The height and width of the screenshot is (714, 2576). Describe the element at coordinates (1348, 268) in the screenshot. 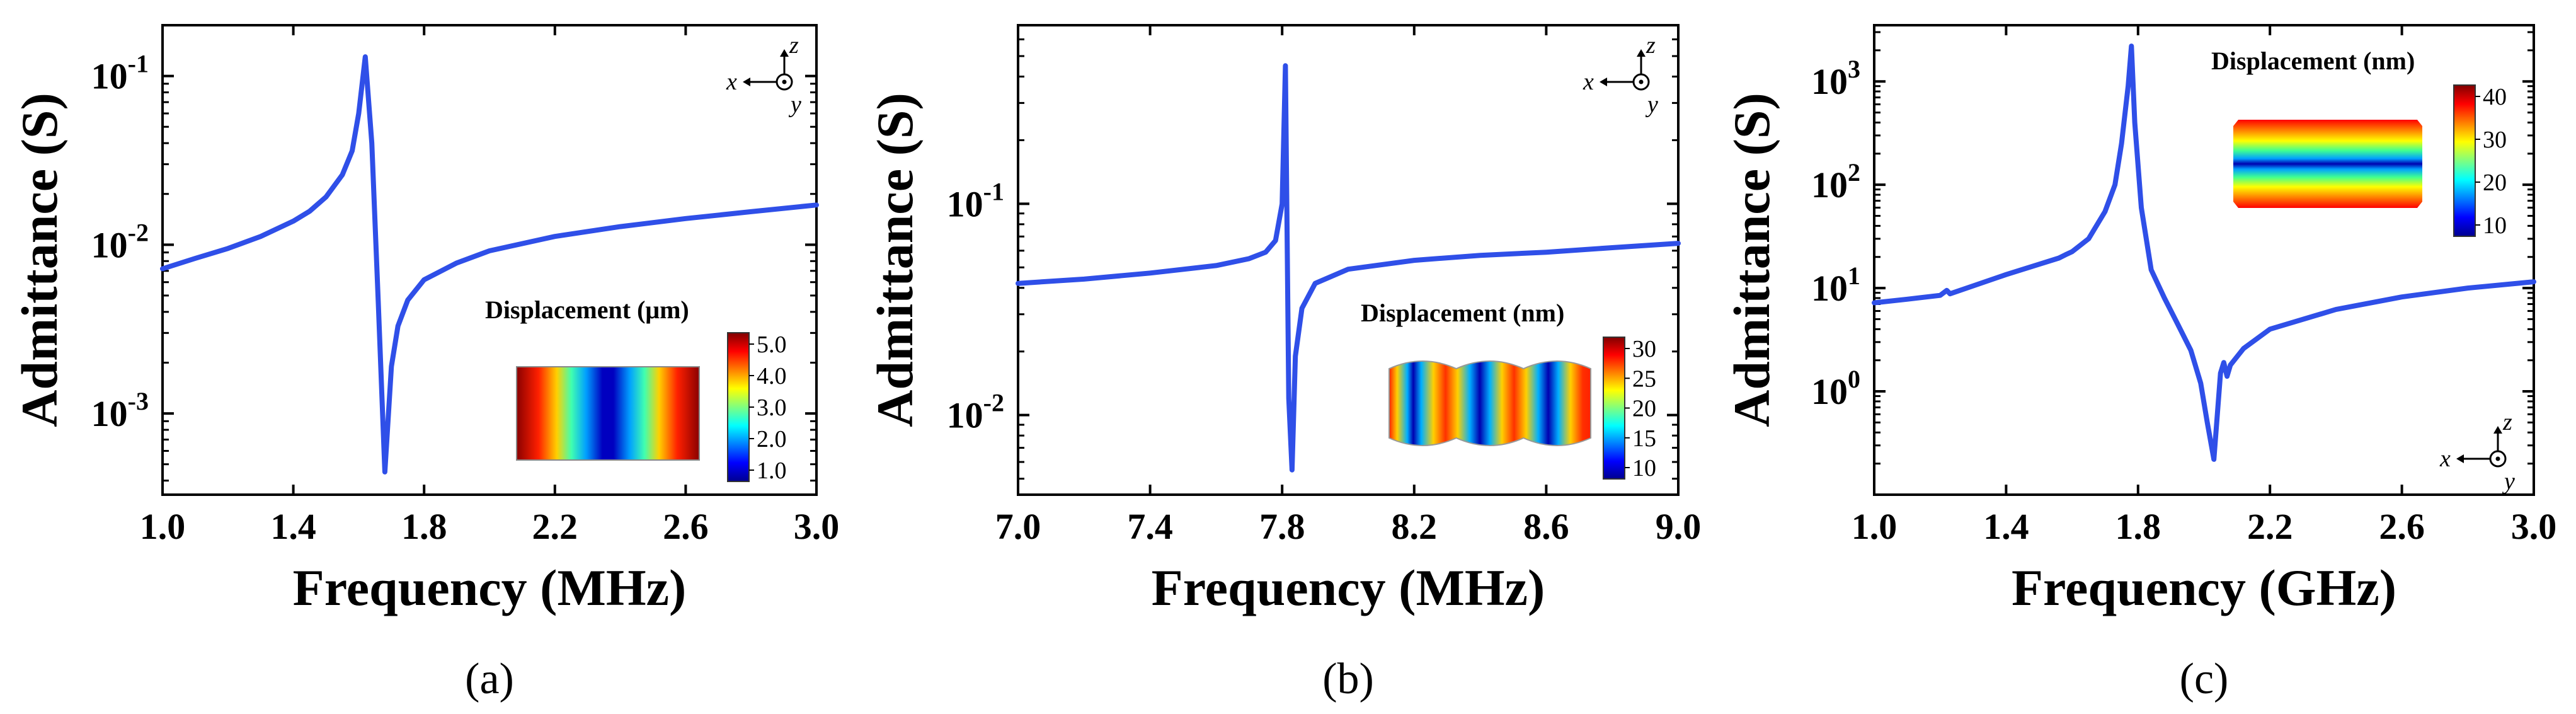

I see `series-line-admittance` at that location.